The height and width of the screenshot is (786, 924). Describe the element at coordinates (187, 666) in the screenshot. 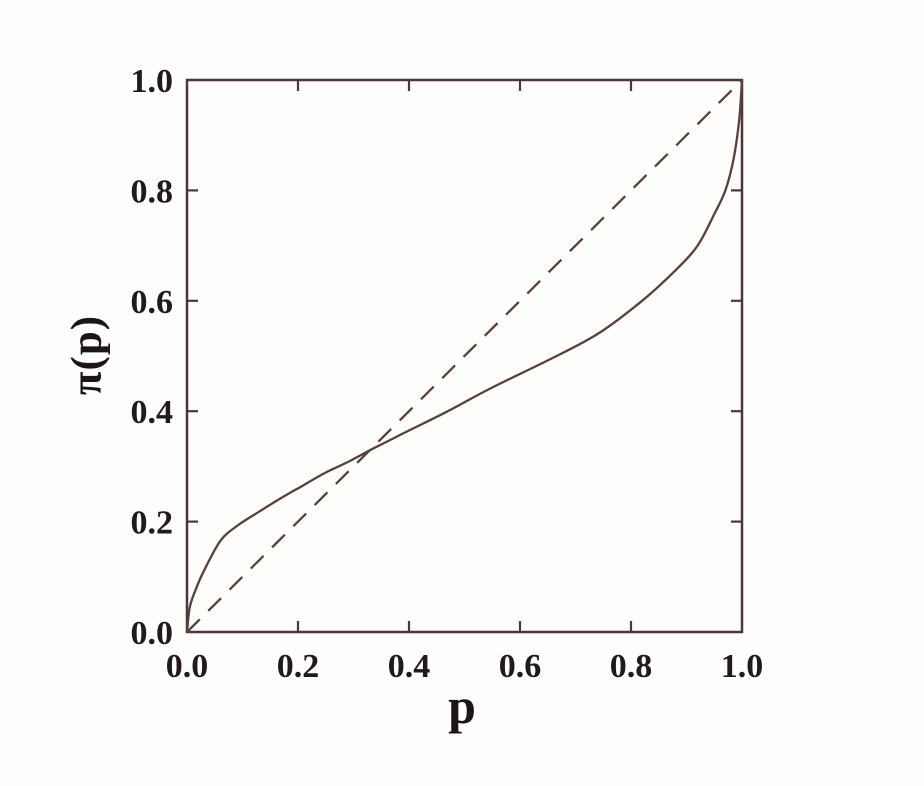

I see `x-tick-label: 0.0` at that location.